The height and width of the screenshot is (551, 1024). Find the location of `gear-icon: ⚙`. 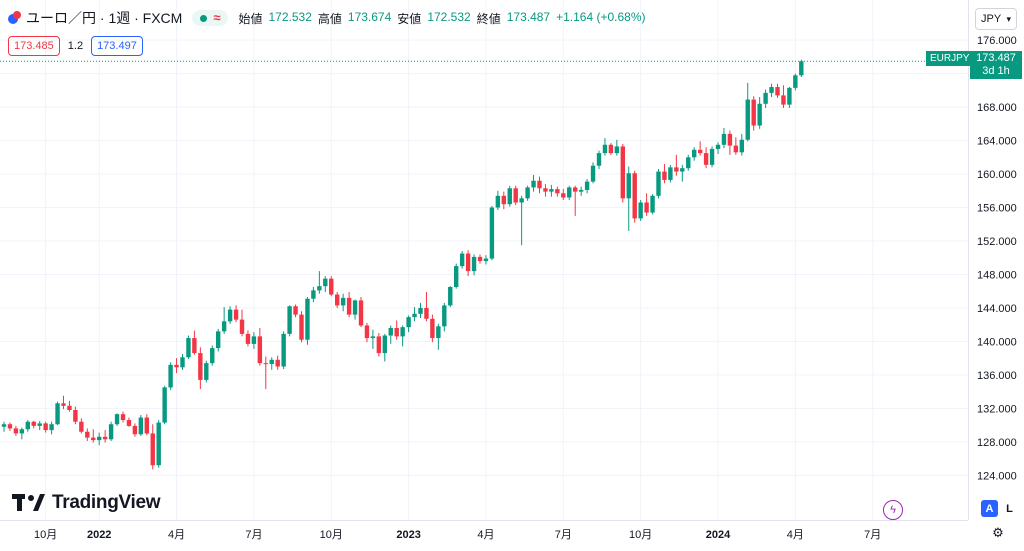

gear-icon: ⚙ is located at coordinates (998, 532).